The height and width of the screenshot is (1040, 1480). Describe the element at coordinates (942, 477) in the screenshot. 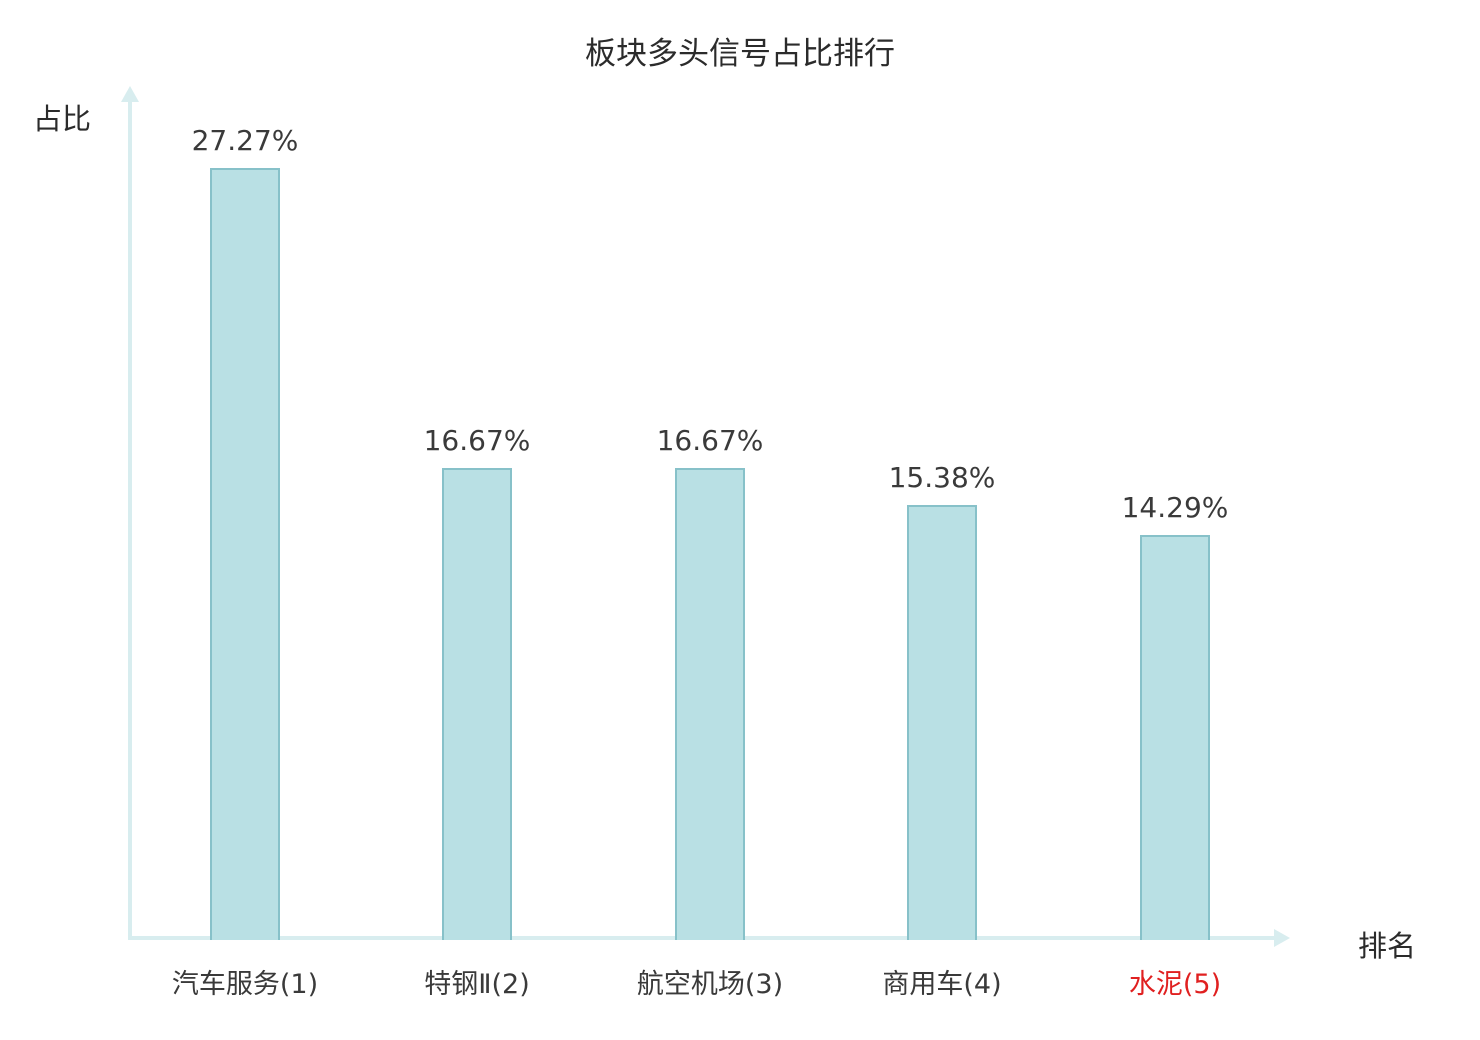

I see `bar-value-label: 15.38%` at that location.